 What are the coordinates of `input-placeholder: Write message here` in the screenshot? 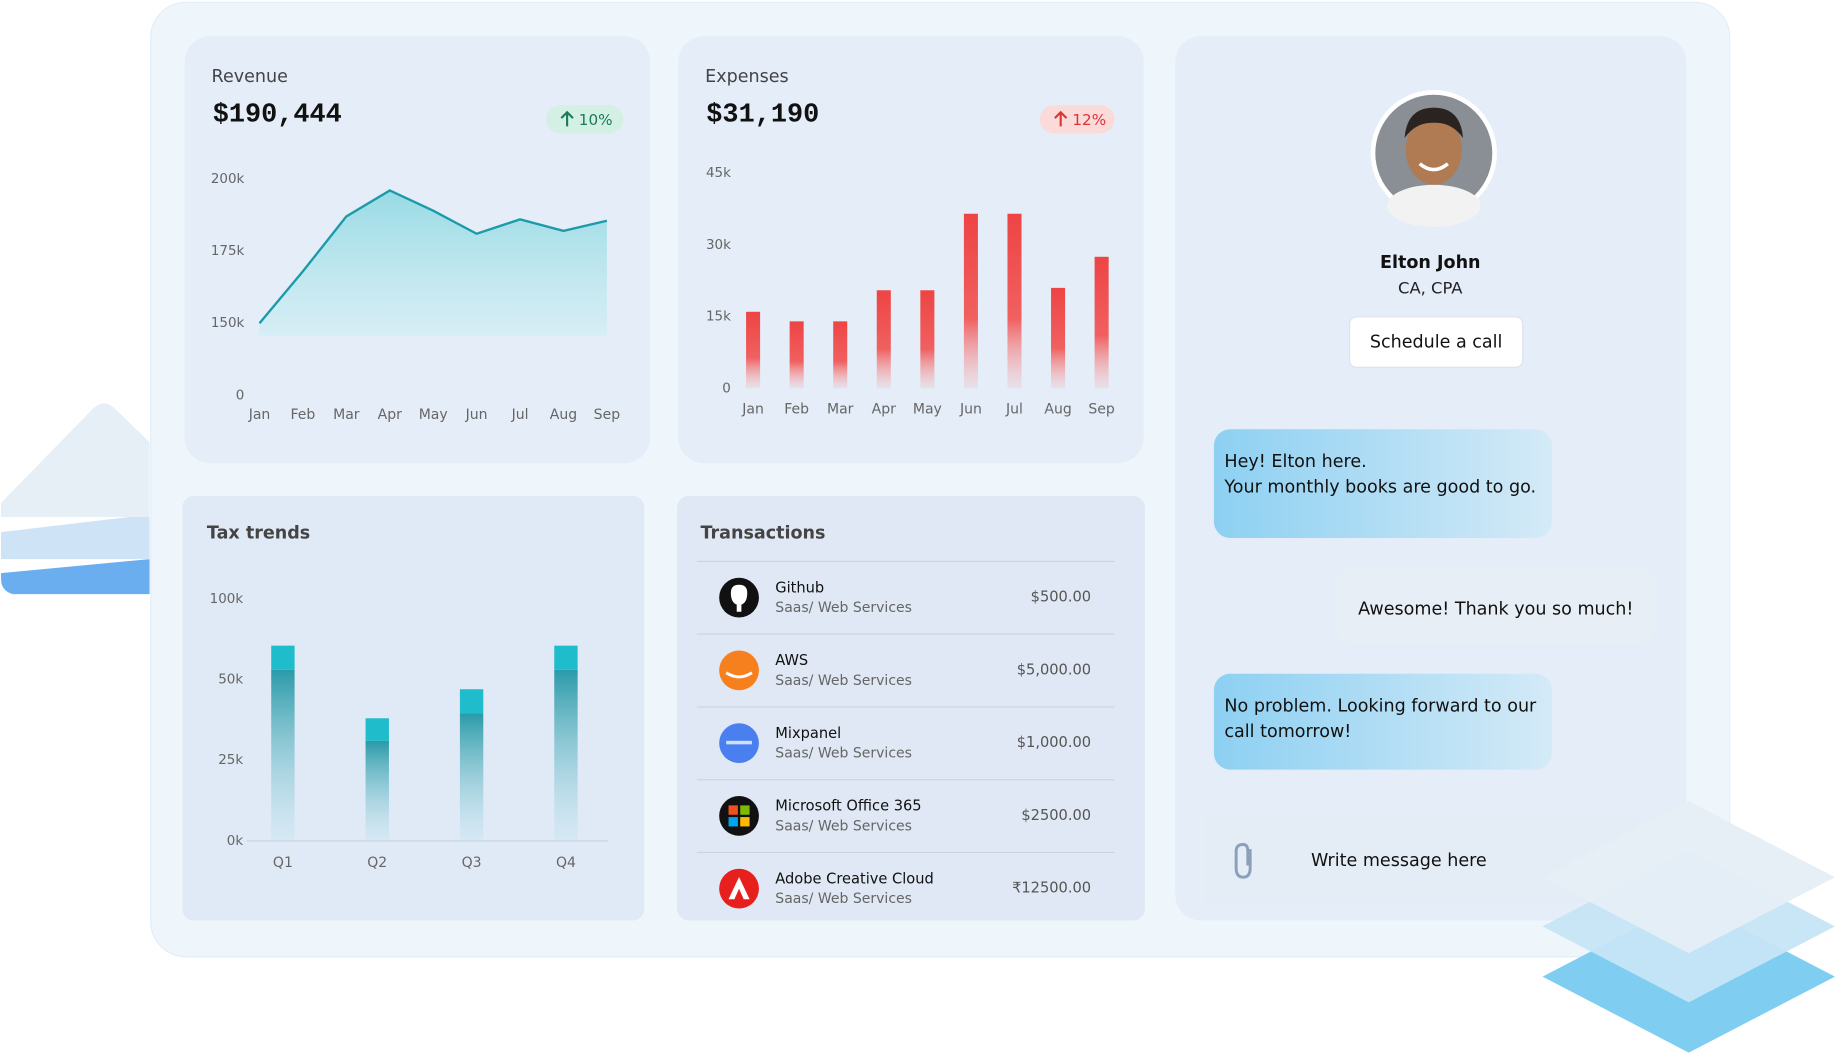 It's located at (1399, 861).